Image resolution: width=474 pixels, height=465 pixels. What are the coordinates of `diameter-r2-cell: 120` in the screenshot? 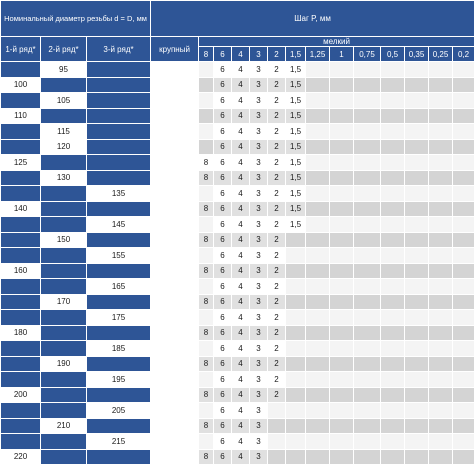 It's located at (64, 147).